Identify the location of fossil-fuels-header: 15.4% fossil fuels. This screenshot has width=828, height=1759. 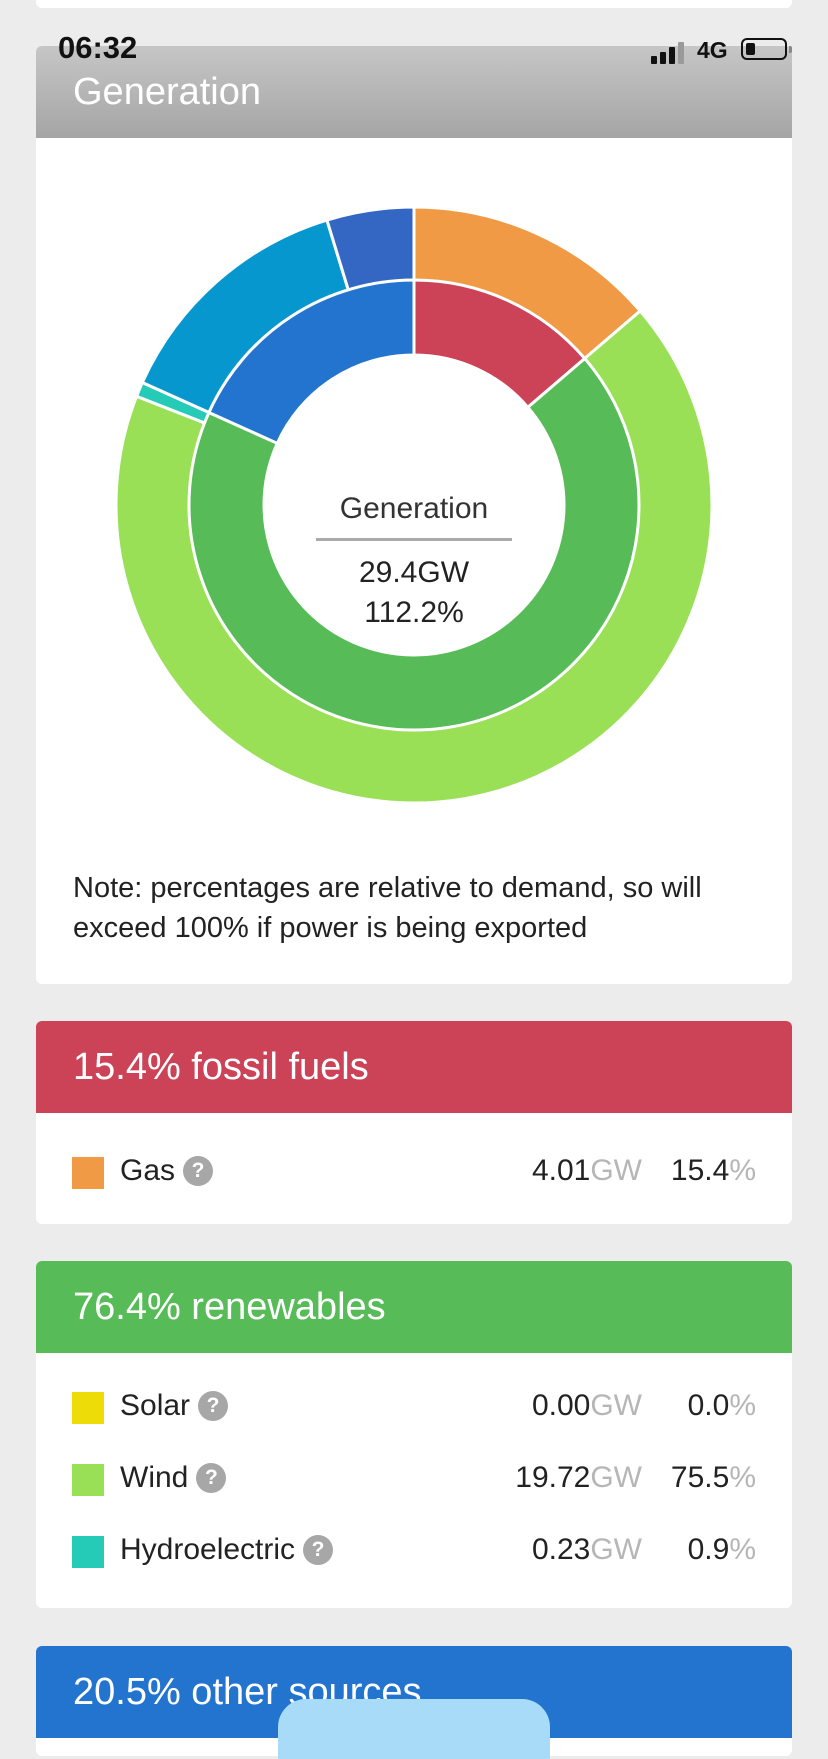
(414, 1067).